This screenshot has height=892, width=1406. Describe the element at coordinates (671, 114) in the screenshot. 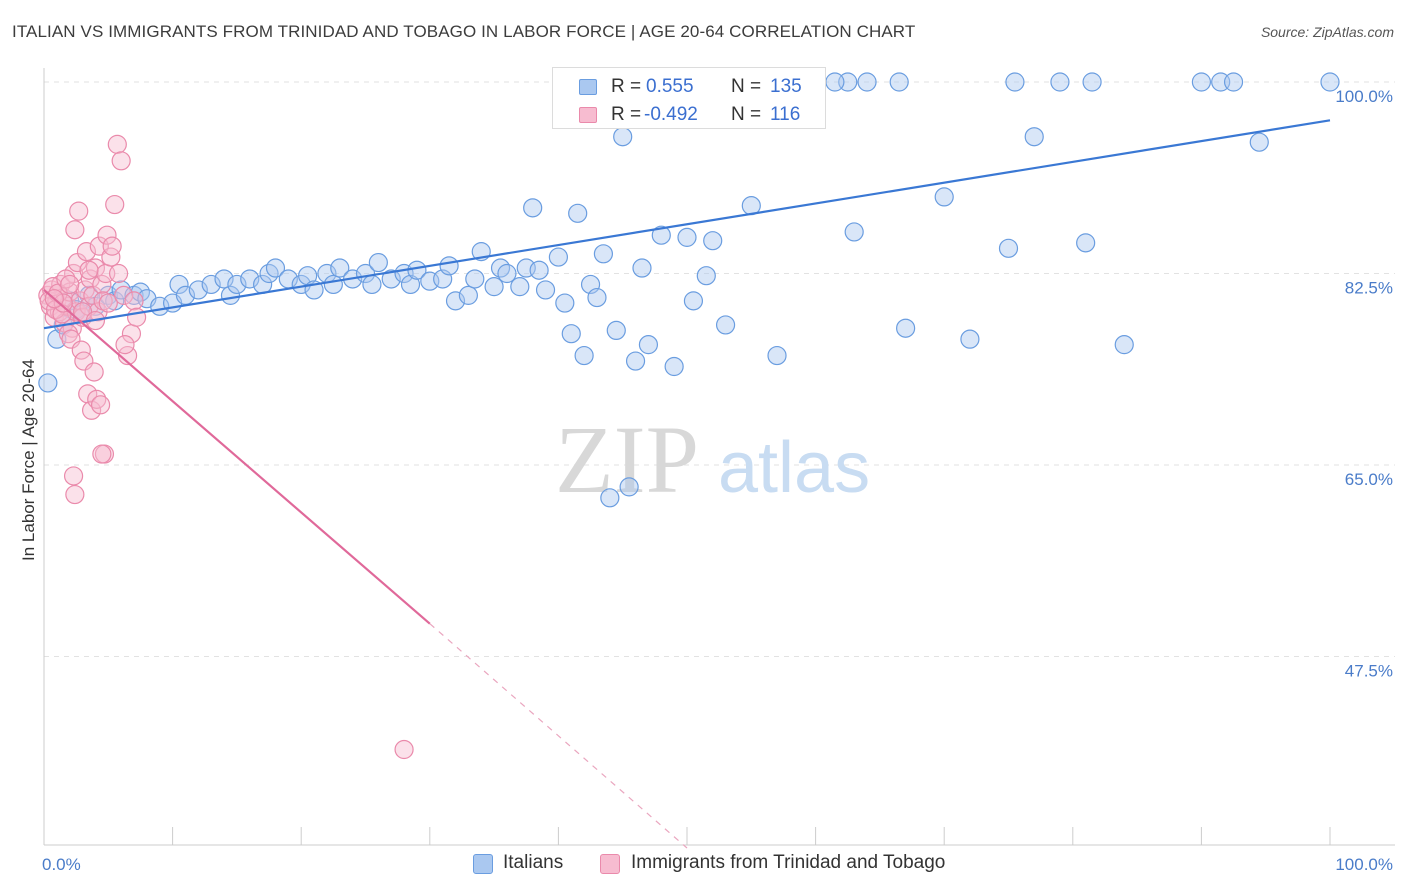

I see `r-value: -0.492` at that location.